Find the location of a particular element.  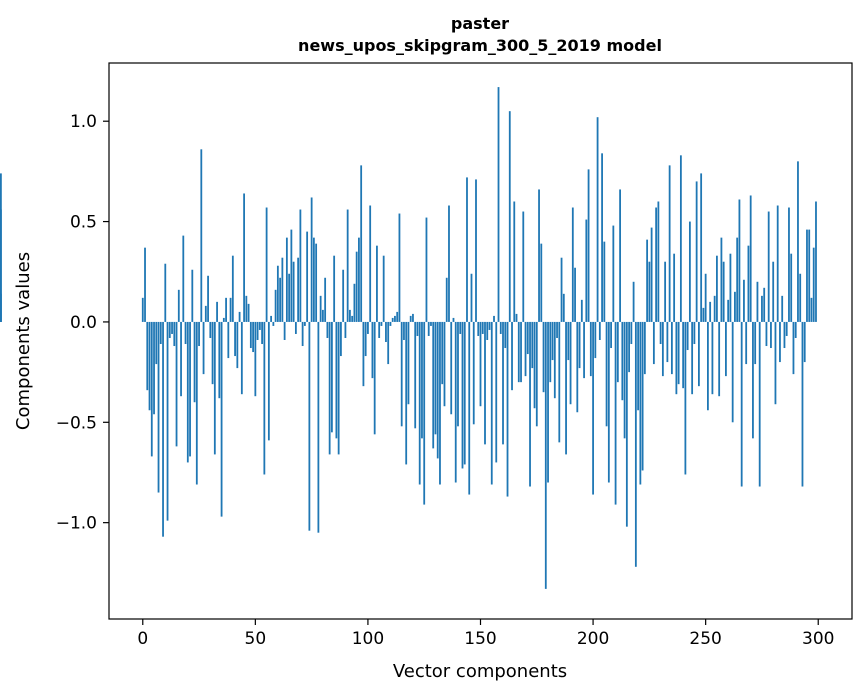

y-tick-label: −1.0 is located at coordinates (76, 524).